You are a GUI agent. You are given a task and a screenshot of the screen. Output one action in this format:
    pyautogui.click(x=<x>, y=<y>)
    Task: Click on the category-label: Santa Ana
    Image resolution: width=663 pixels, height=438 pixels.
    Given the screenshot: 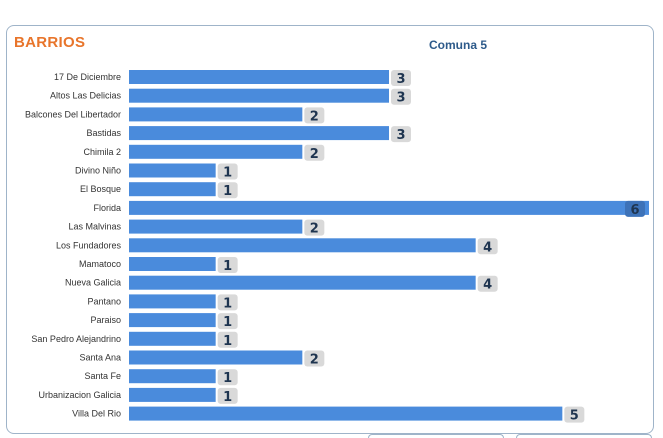 What is the action you would take?
    pyautogui.click(x=100, y=358)
    